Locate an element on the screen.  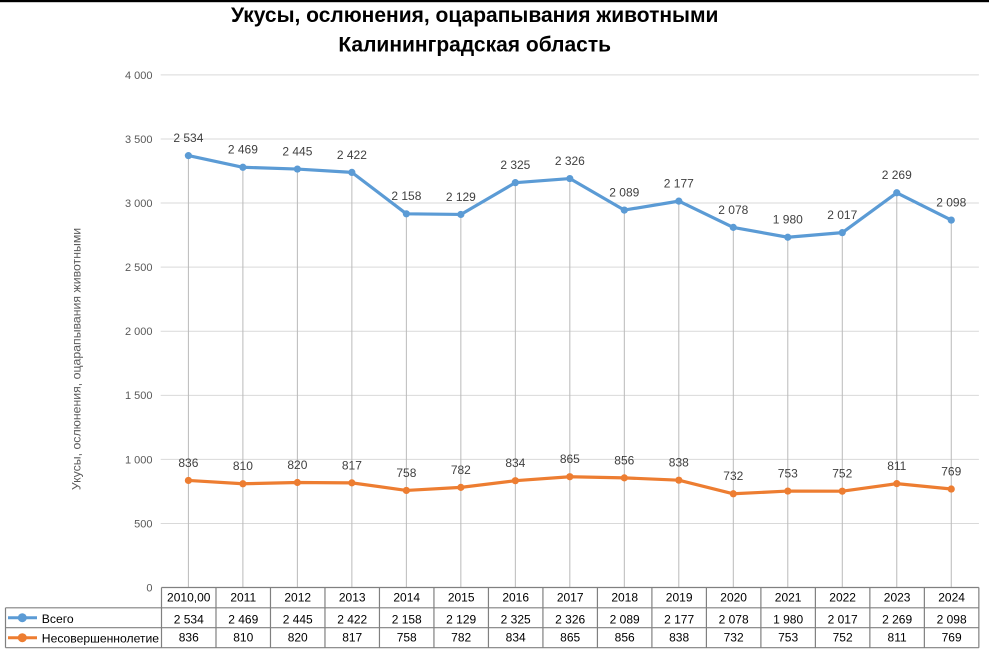
svg-text: 2018 is located at coordinates (624, 597).